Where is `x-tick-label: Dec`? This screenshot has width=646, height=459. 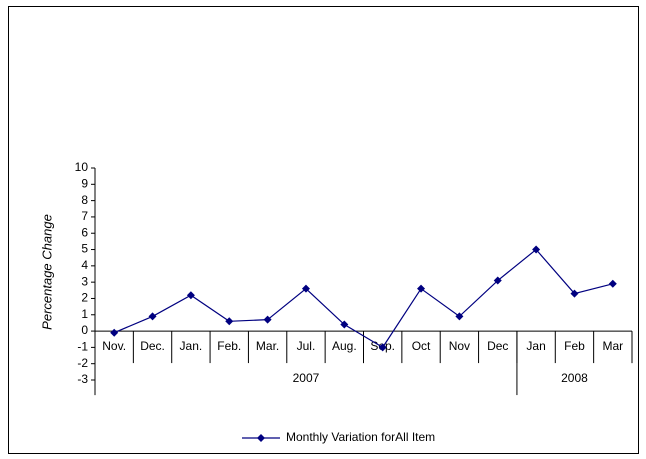 x-tick-label: Dec is located at coordinates (497, 346).